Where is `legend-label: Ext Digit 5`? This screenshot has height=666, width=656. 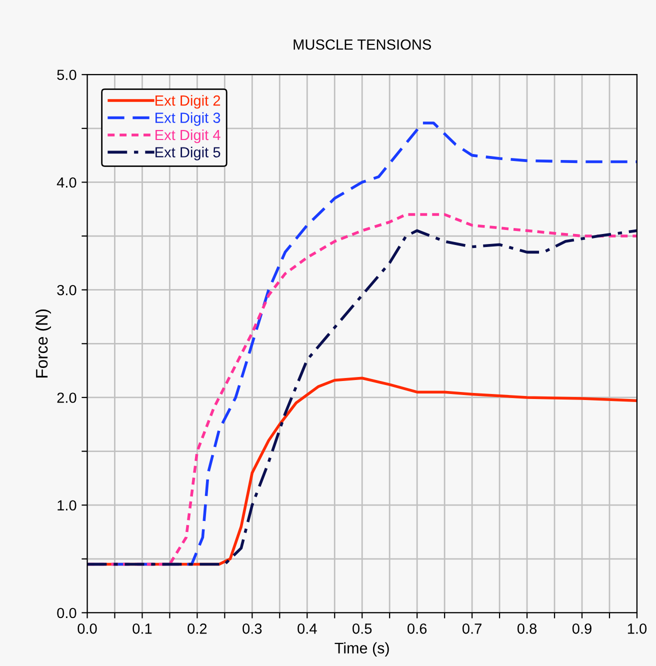 legend-label: Ext Digit 5 is located at coordinates (188, 153).